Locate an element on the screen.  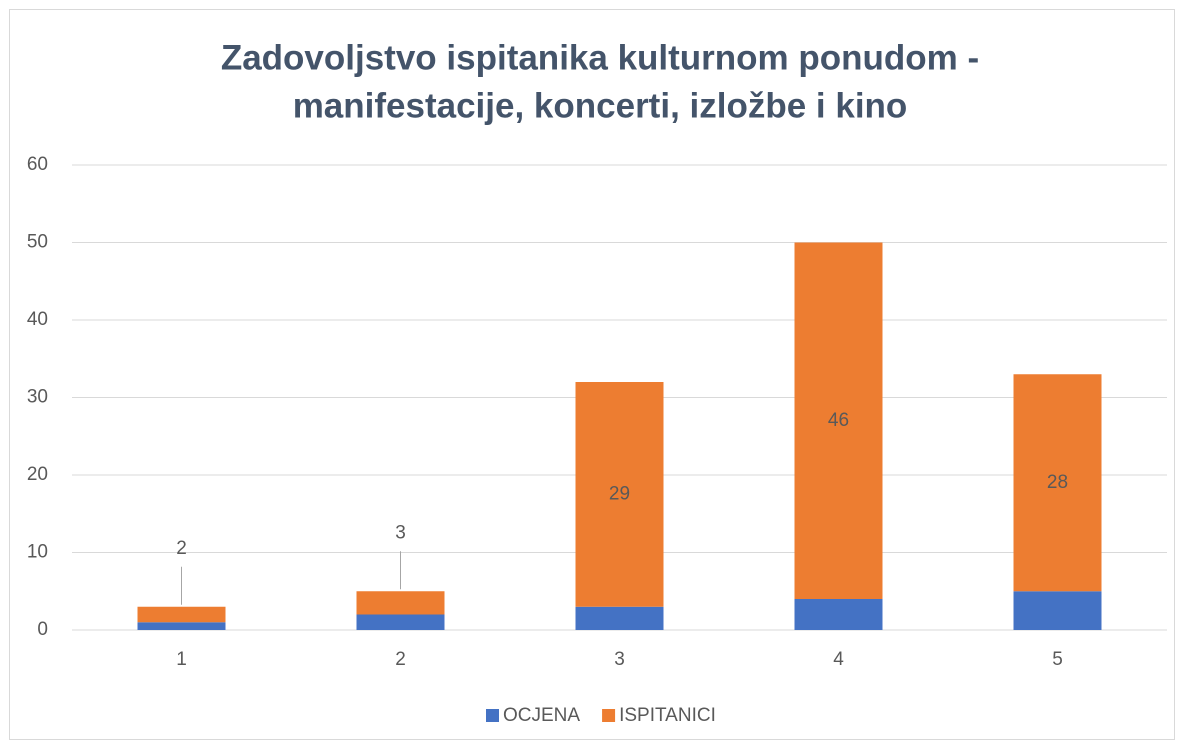
chart-title: manifestacije, koncerti, izložbe i kino is located at coordinates (600, 105).